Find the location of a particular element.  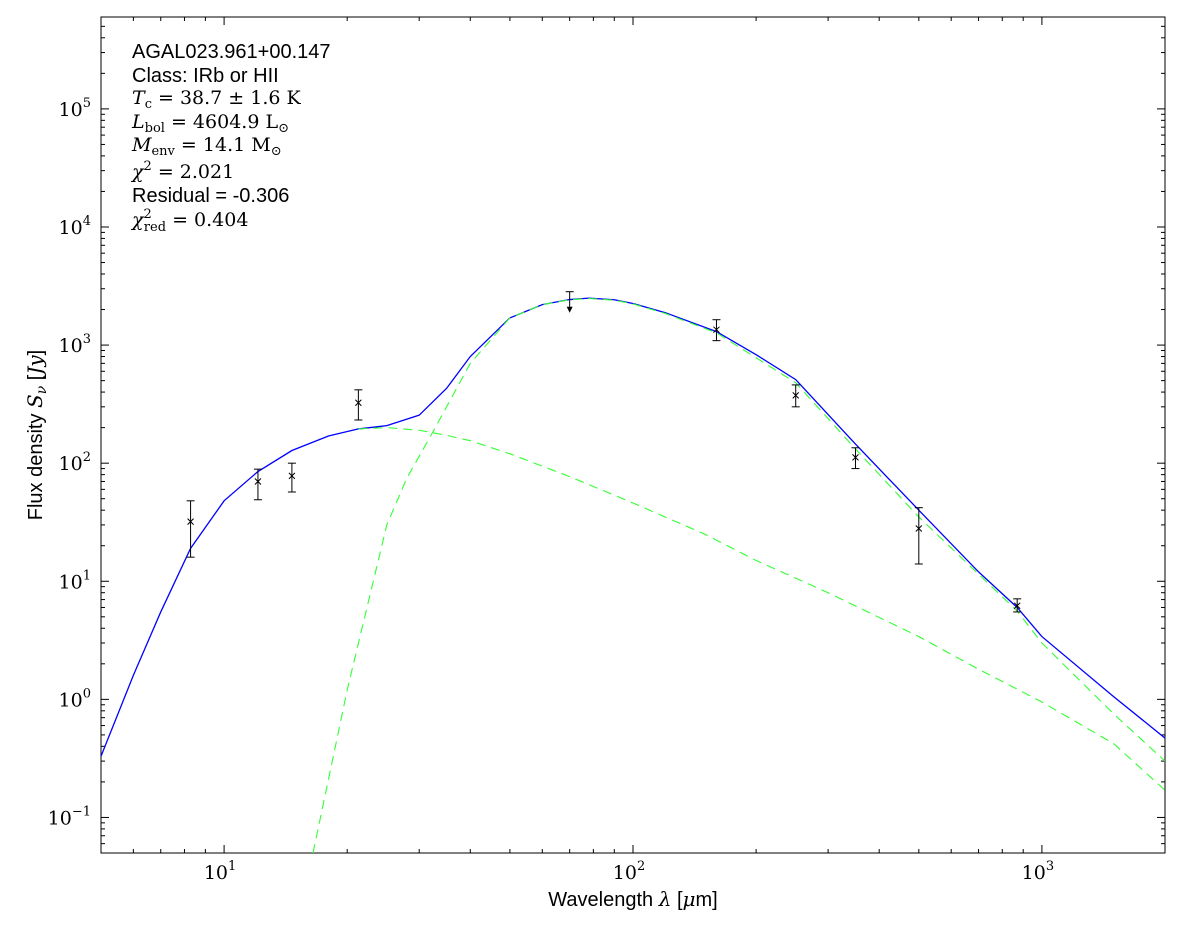

class-label: Class: IRb or HII is located at coordinates (205, 76).